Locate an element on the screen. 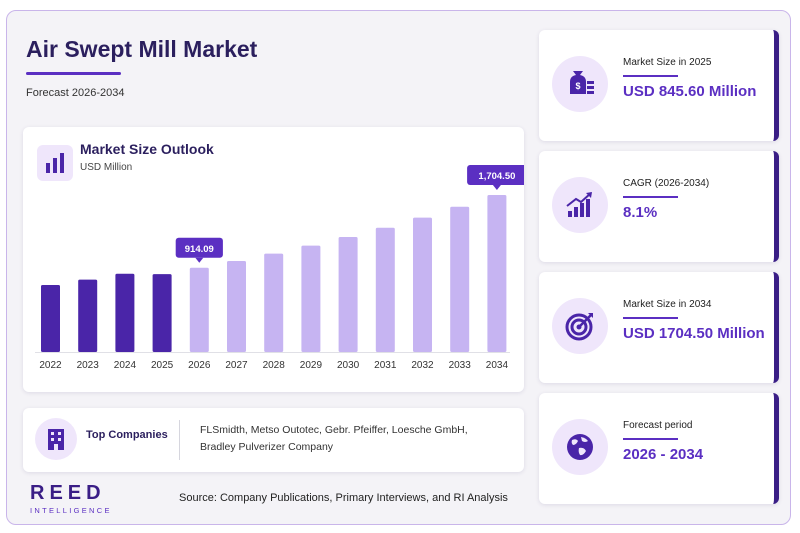 Image resolution: width=800 pixels, height=533 pixels. building-icon is located at coordinates (56, 439).